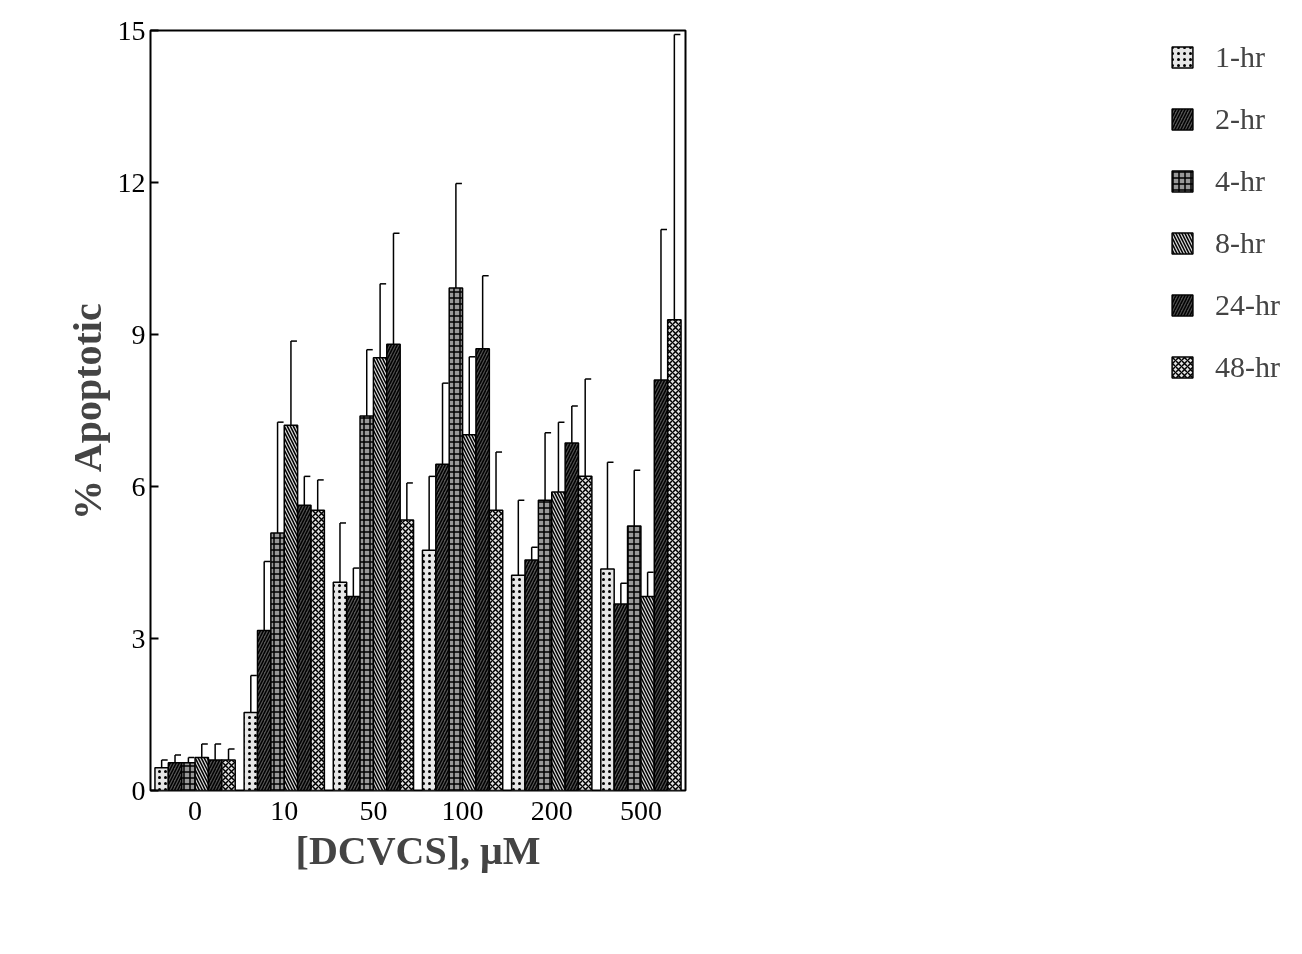 The height and width of the screenshot is (954, 1302). I want to click on x-tick-label: 500, so click(640, 810).